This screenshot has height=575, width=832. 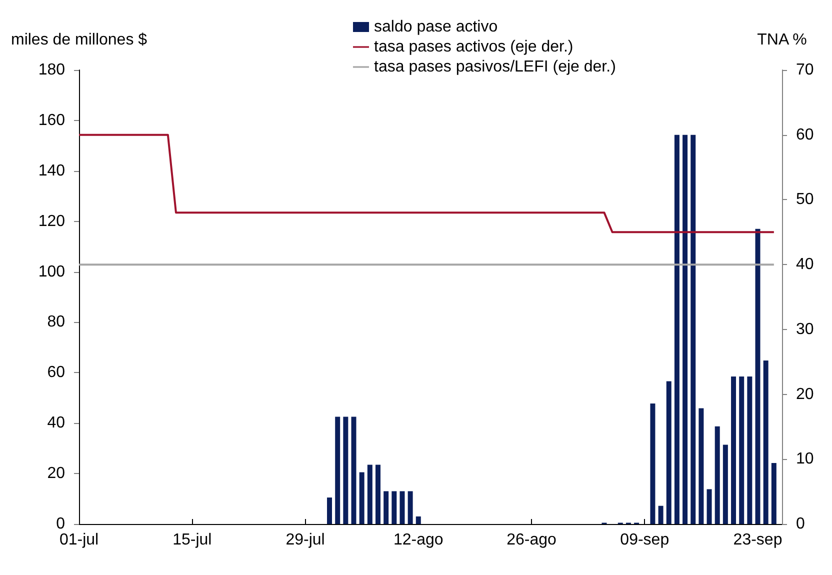 I want to click on y2-tick-label: 0, so click(x=800, y=524).